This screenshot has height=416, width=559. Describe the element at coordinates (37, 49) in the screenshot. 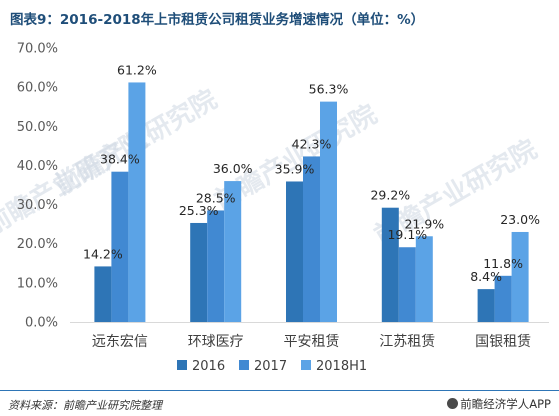

I see `y-tick-label: 70.0%` at that location.